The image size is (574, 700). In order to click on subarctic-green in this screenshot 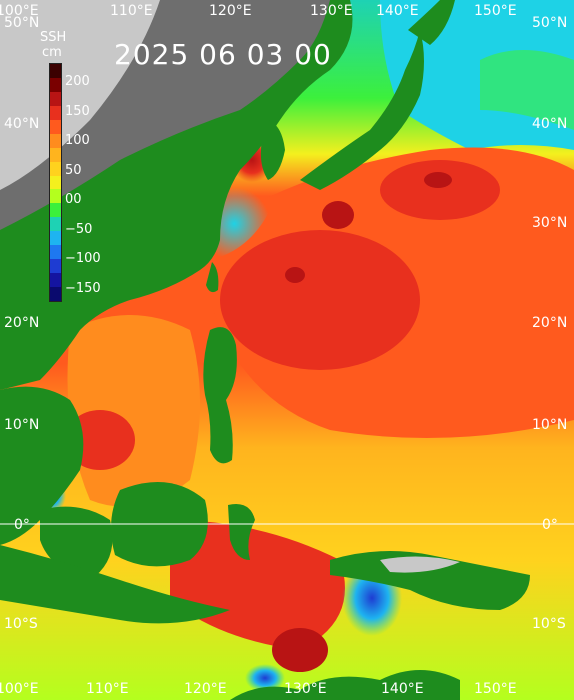, I will do `click(527, 90)`.